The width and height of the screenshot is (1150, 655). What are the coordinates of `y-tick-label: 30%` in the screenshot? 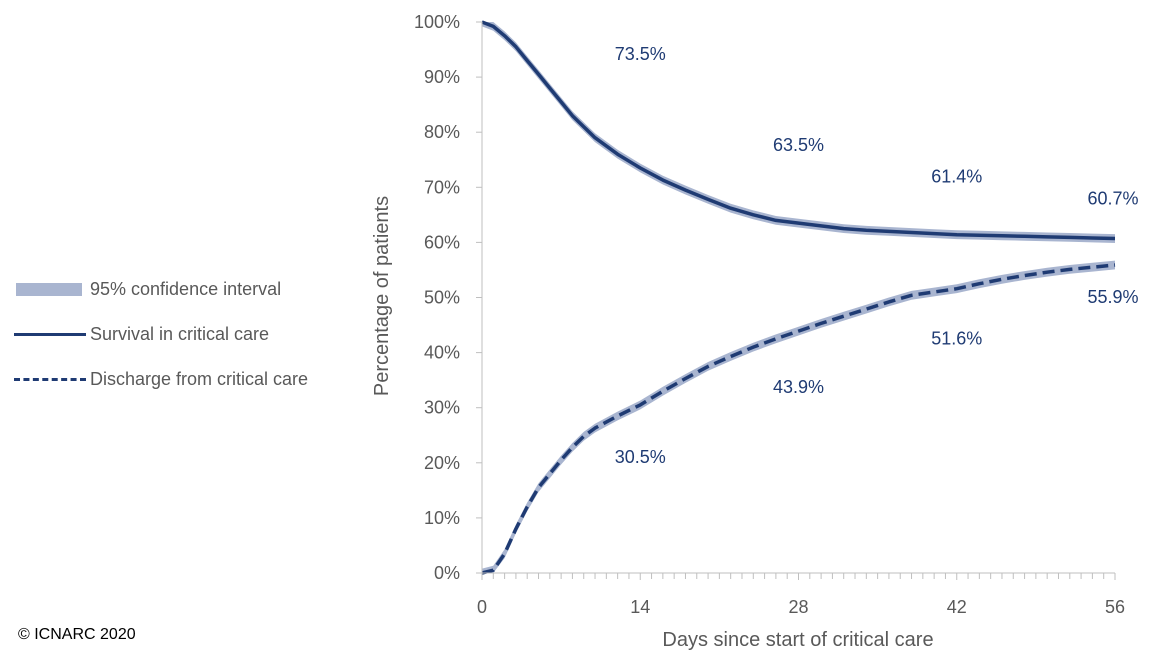 It's located at (442, 408).